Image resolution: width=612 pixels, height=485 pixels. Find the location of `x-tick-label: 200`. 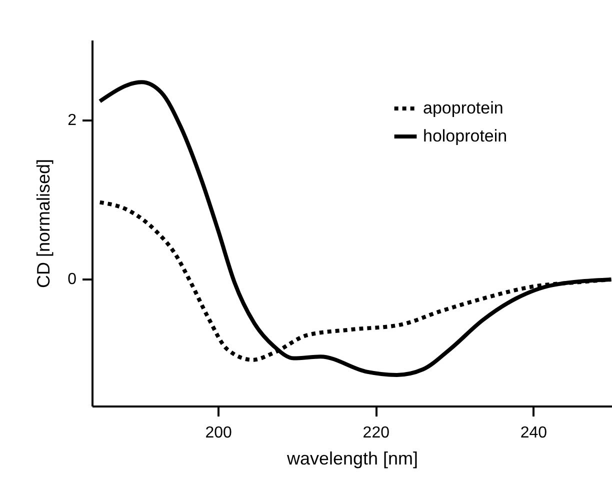

x-tick-label: 200 is located at coordinates (218, 433).